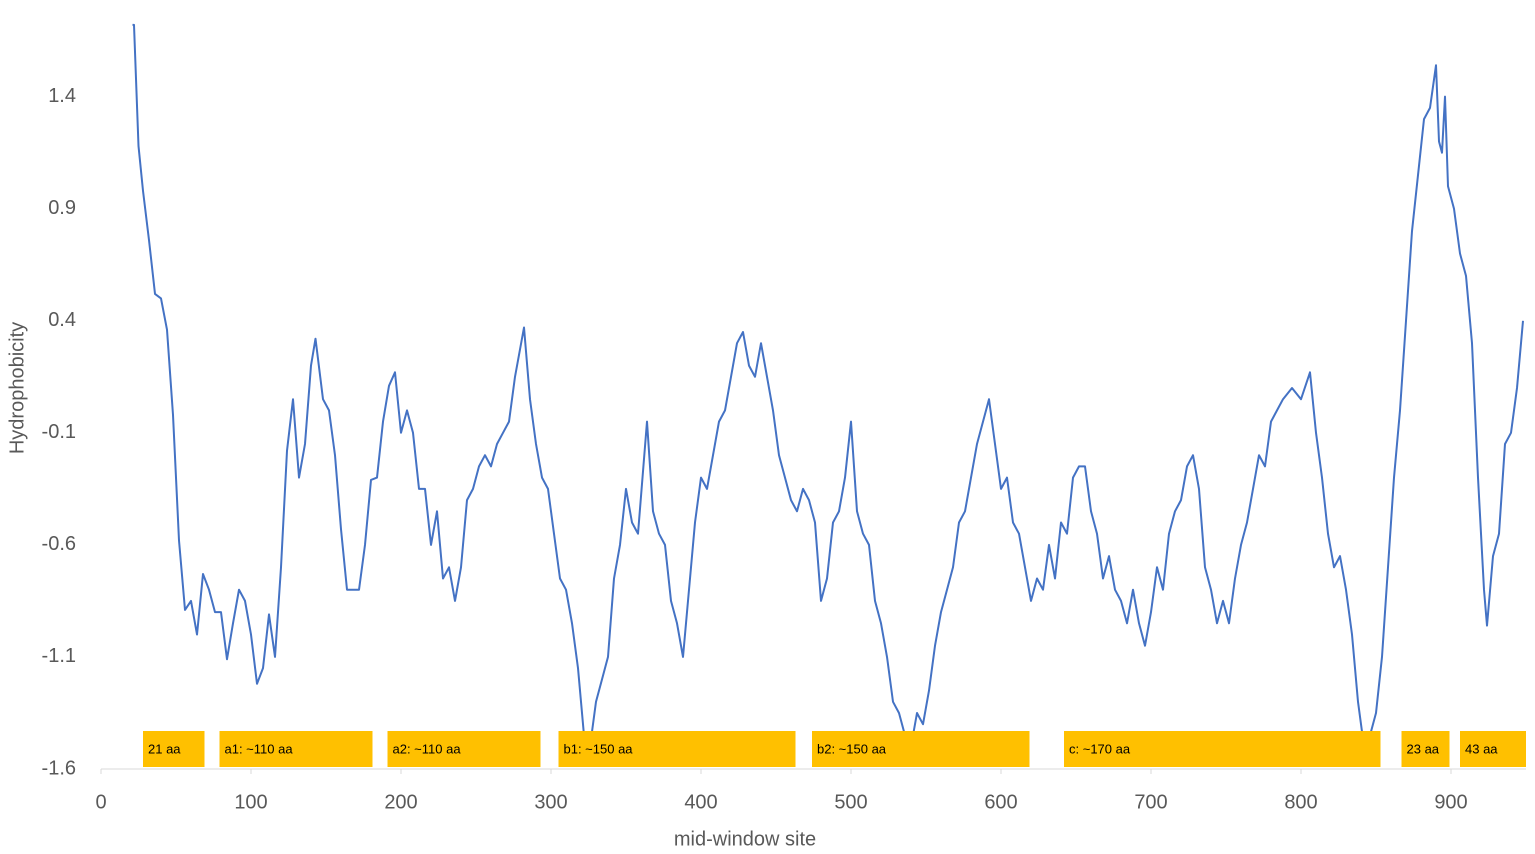 This screenshot has width=1535, height=854. What do you see at coordinates (59, 544) in the screenshot?
I see `y-tick-label: -0.6` at bounding box center [59, 544].